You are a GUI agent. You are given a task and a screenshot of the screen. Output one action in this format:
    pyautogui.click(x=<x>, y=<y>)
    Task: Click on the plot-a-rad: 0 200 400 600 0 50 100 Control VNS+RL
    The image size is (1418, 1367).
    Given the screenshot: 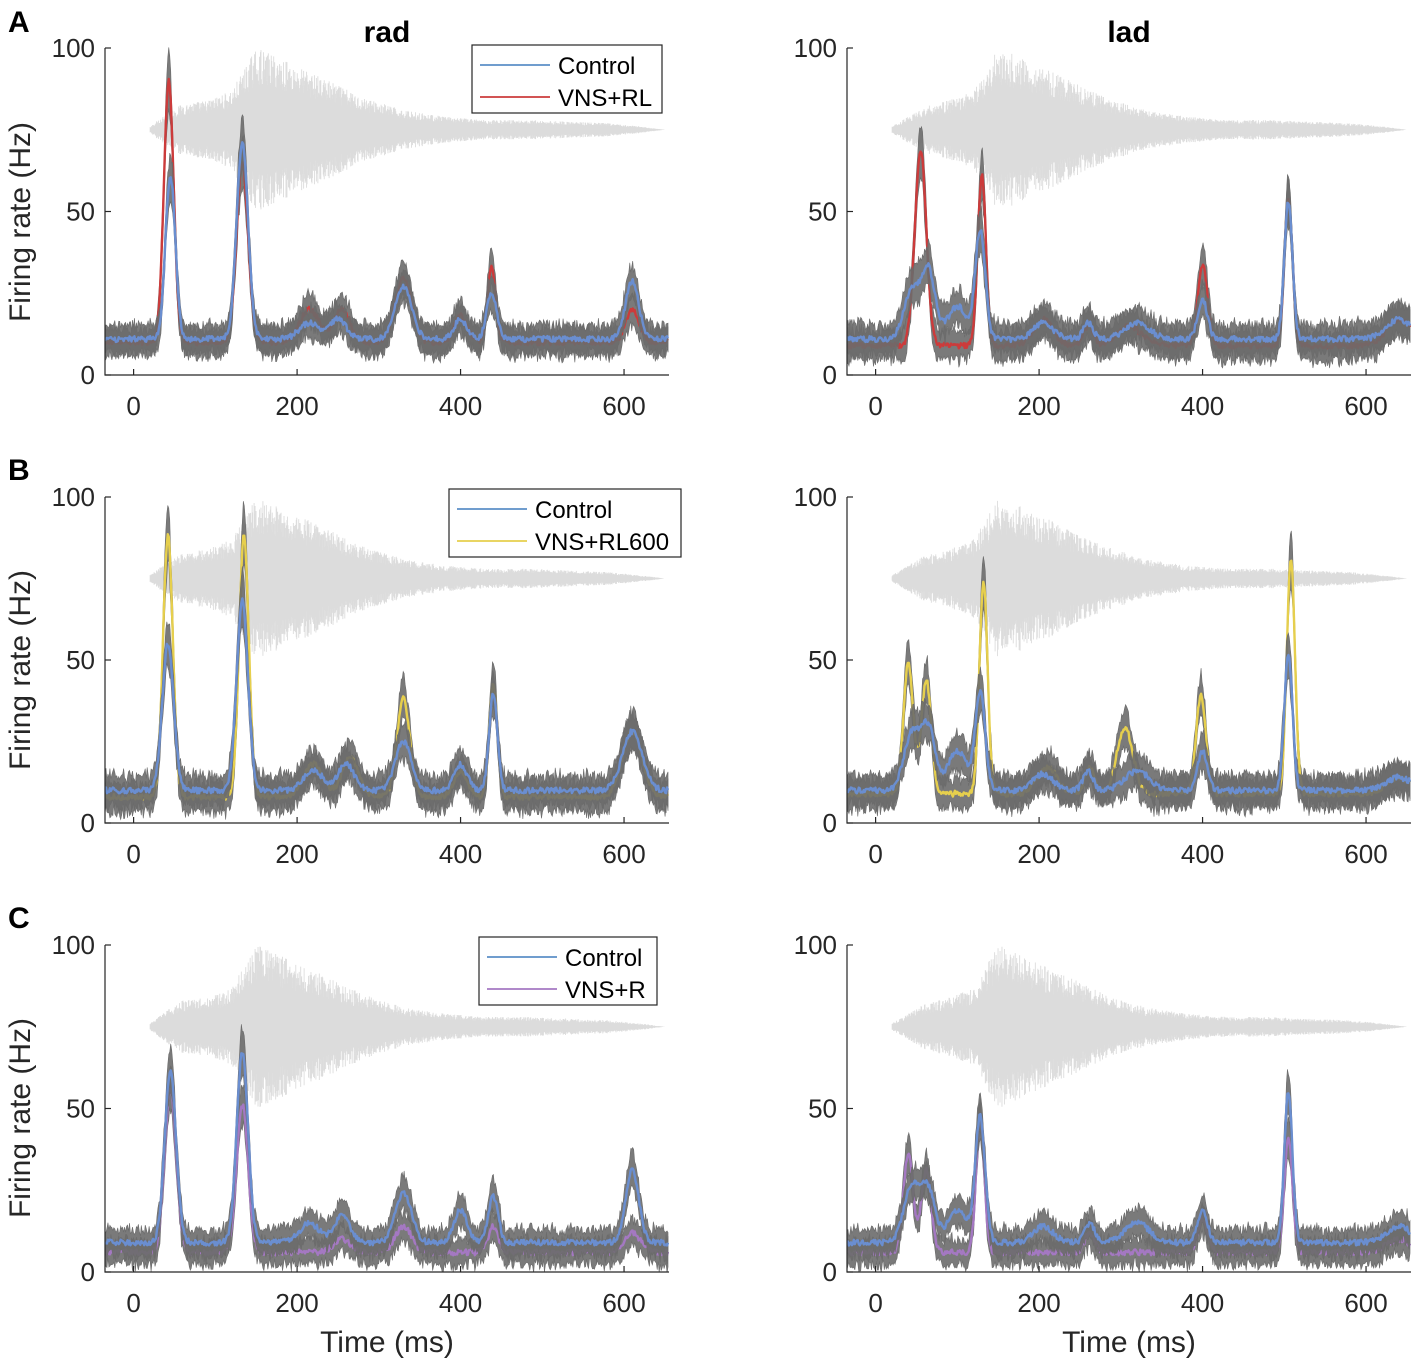 What is the action you would take?
    pyautogui.click(x=360, y=227)
    